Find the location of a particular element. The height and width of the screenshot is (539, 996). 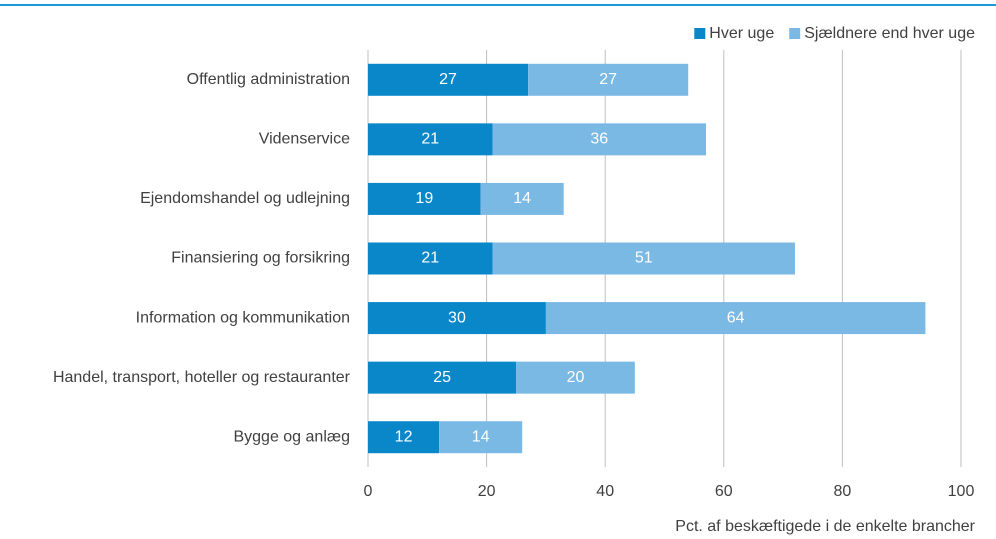

value-label: 19 is located at coordinates (424, 198).